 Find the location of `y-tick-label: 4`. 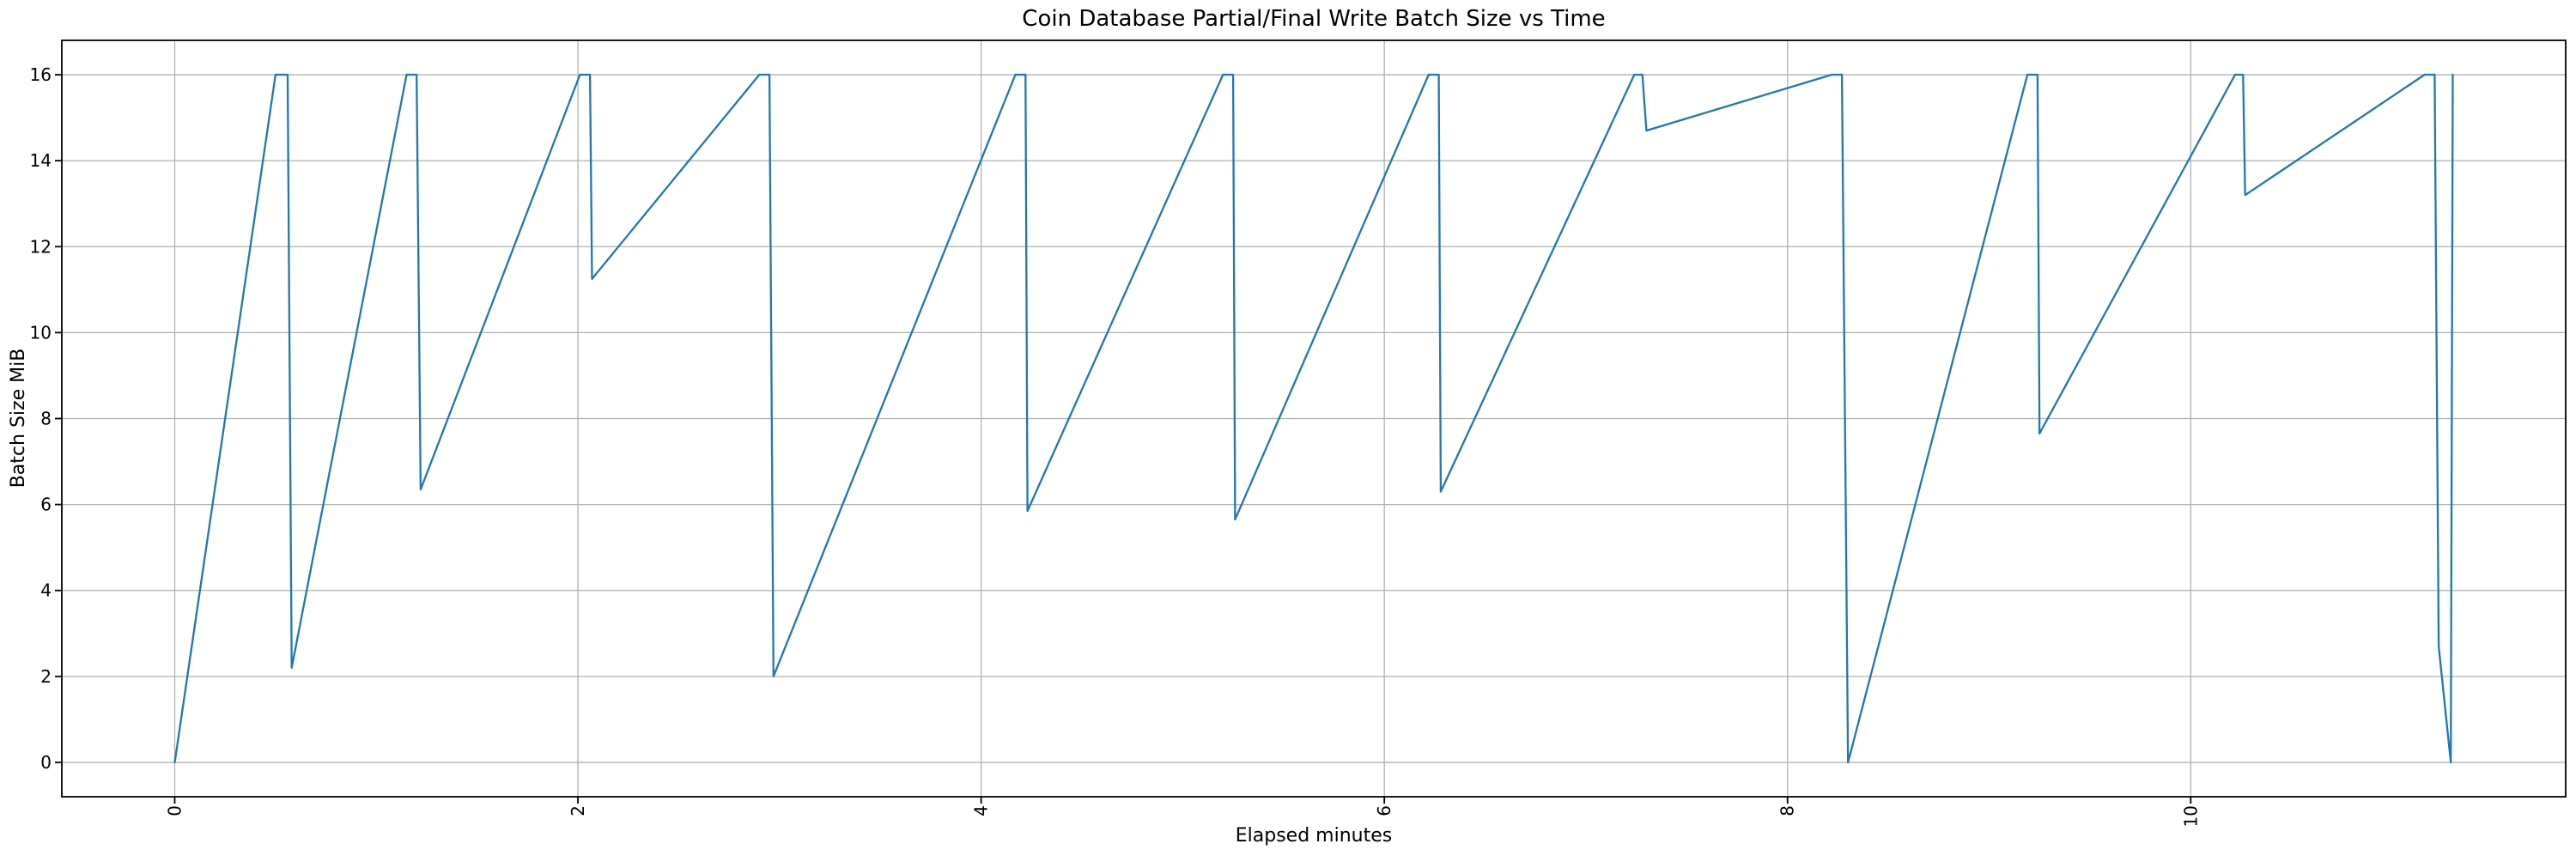

y-tick-label: 4 is located at coordinates (46, 590).